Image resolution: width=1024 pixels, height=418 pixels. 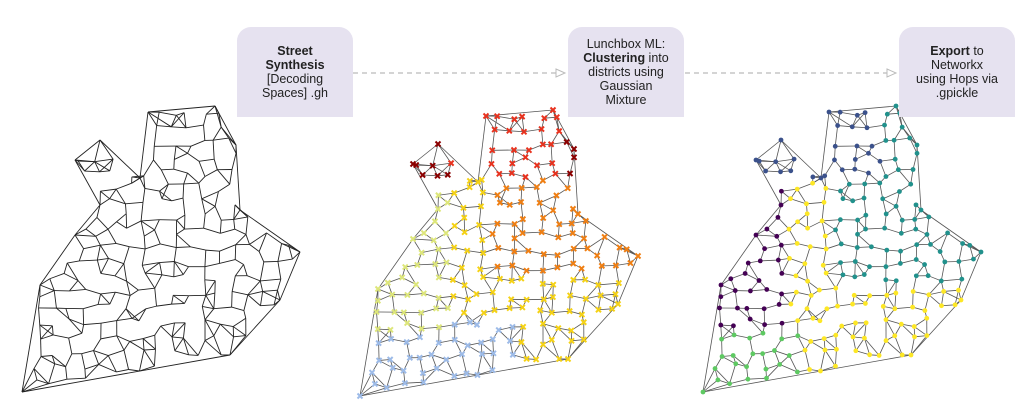 What do you see at coordinates (626, 44) in the screenshot?
I see `step-text: Lunchbox ML:` at bounding box center [626, 44].